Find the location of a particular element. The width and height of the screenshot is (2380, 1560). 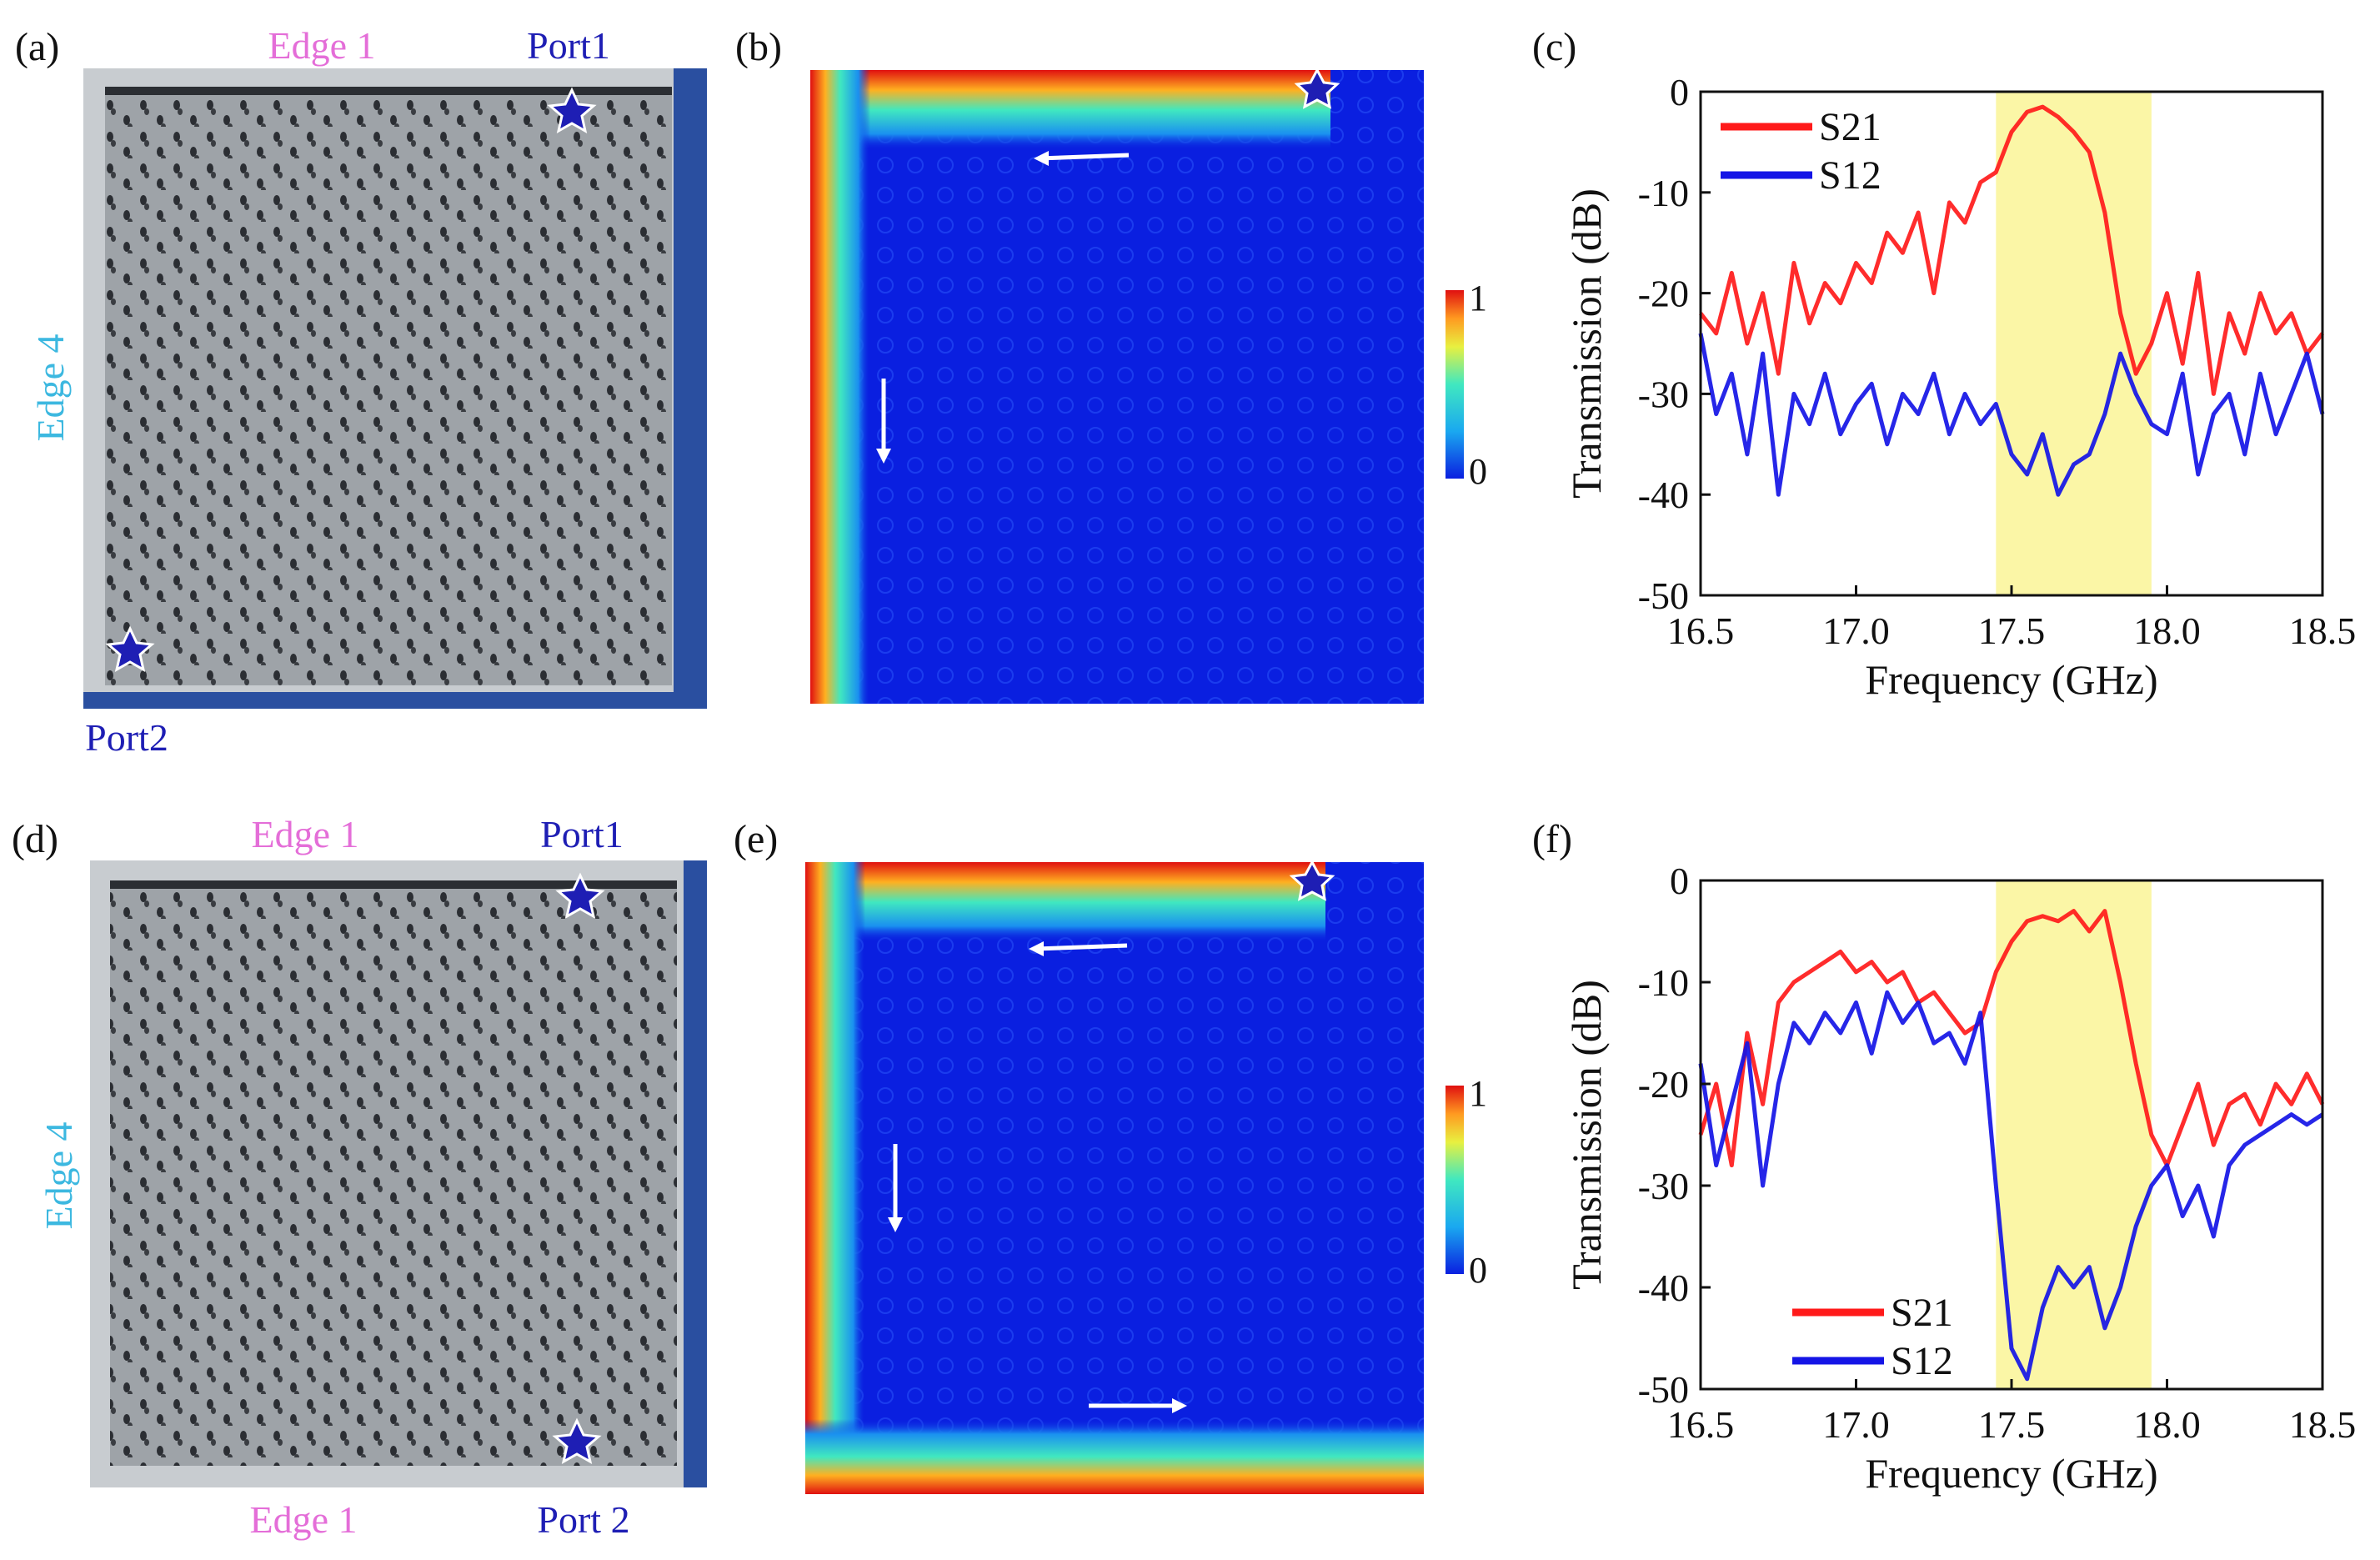

panel-label-b: (b) is located at coordinates (758, 47).